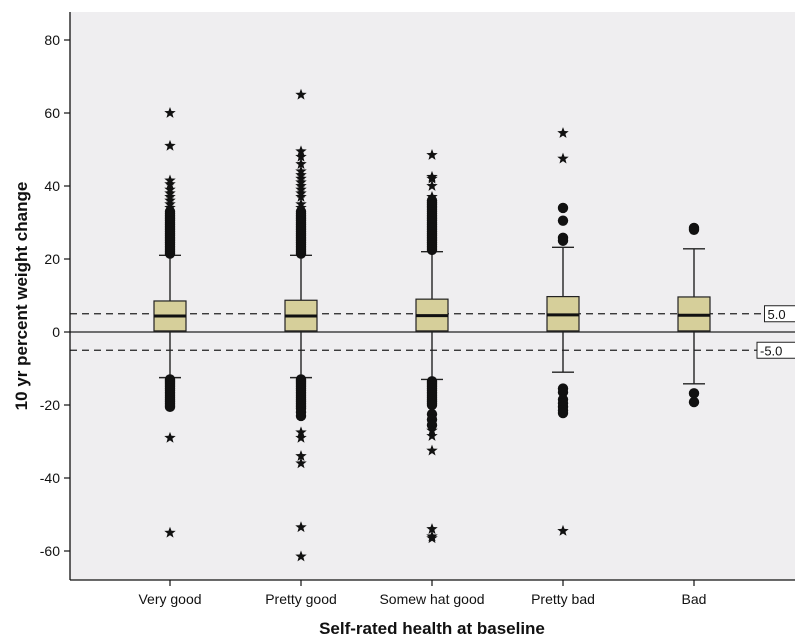 The height and width of the screenshot is (641, 795). I want to click on y-tick-label: 40, so click(52, 186).